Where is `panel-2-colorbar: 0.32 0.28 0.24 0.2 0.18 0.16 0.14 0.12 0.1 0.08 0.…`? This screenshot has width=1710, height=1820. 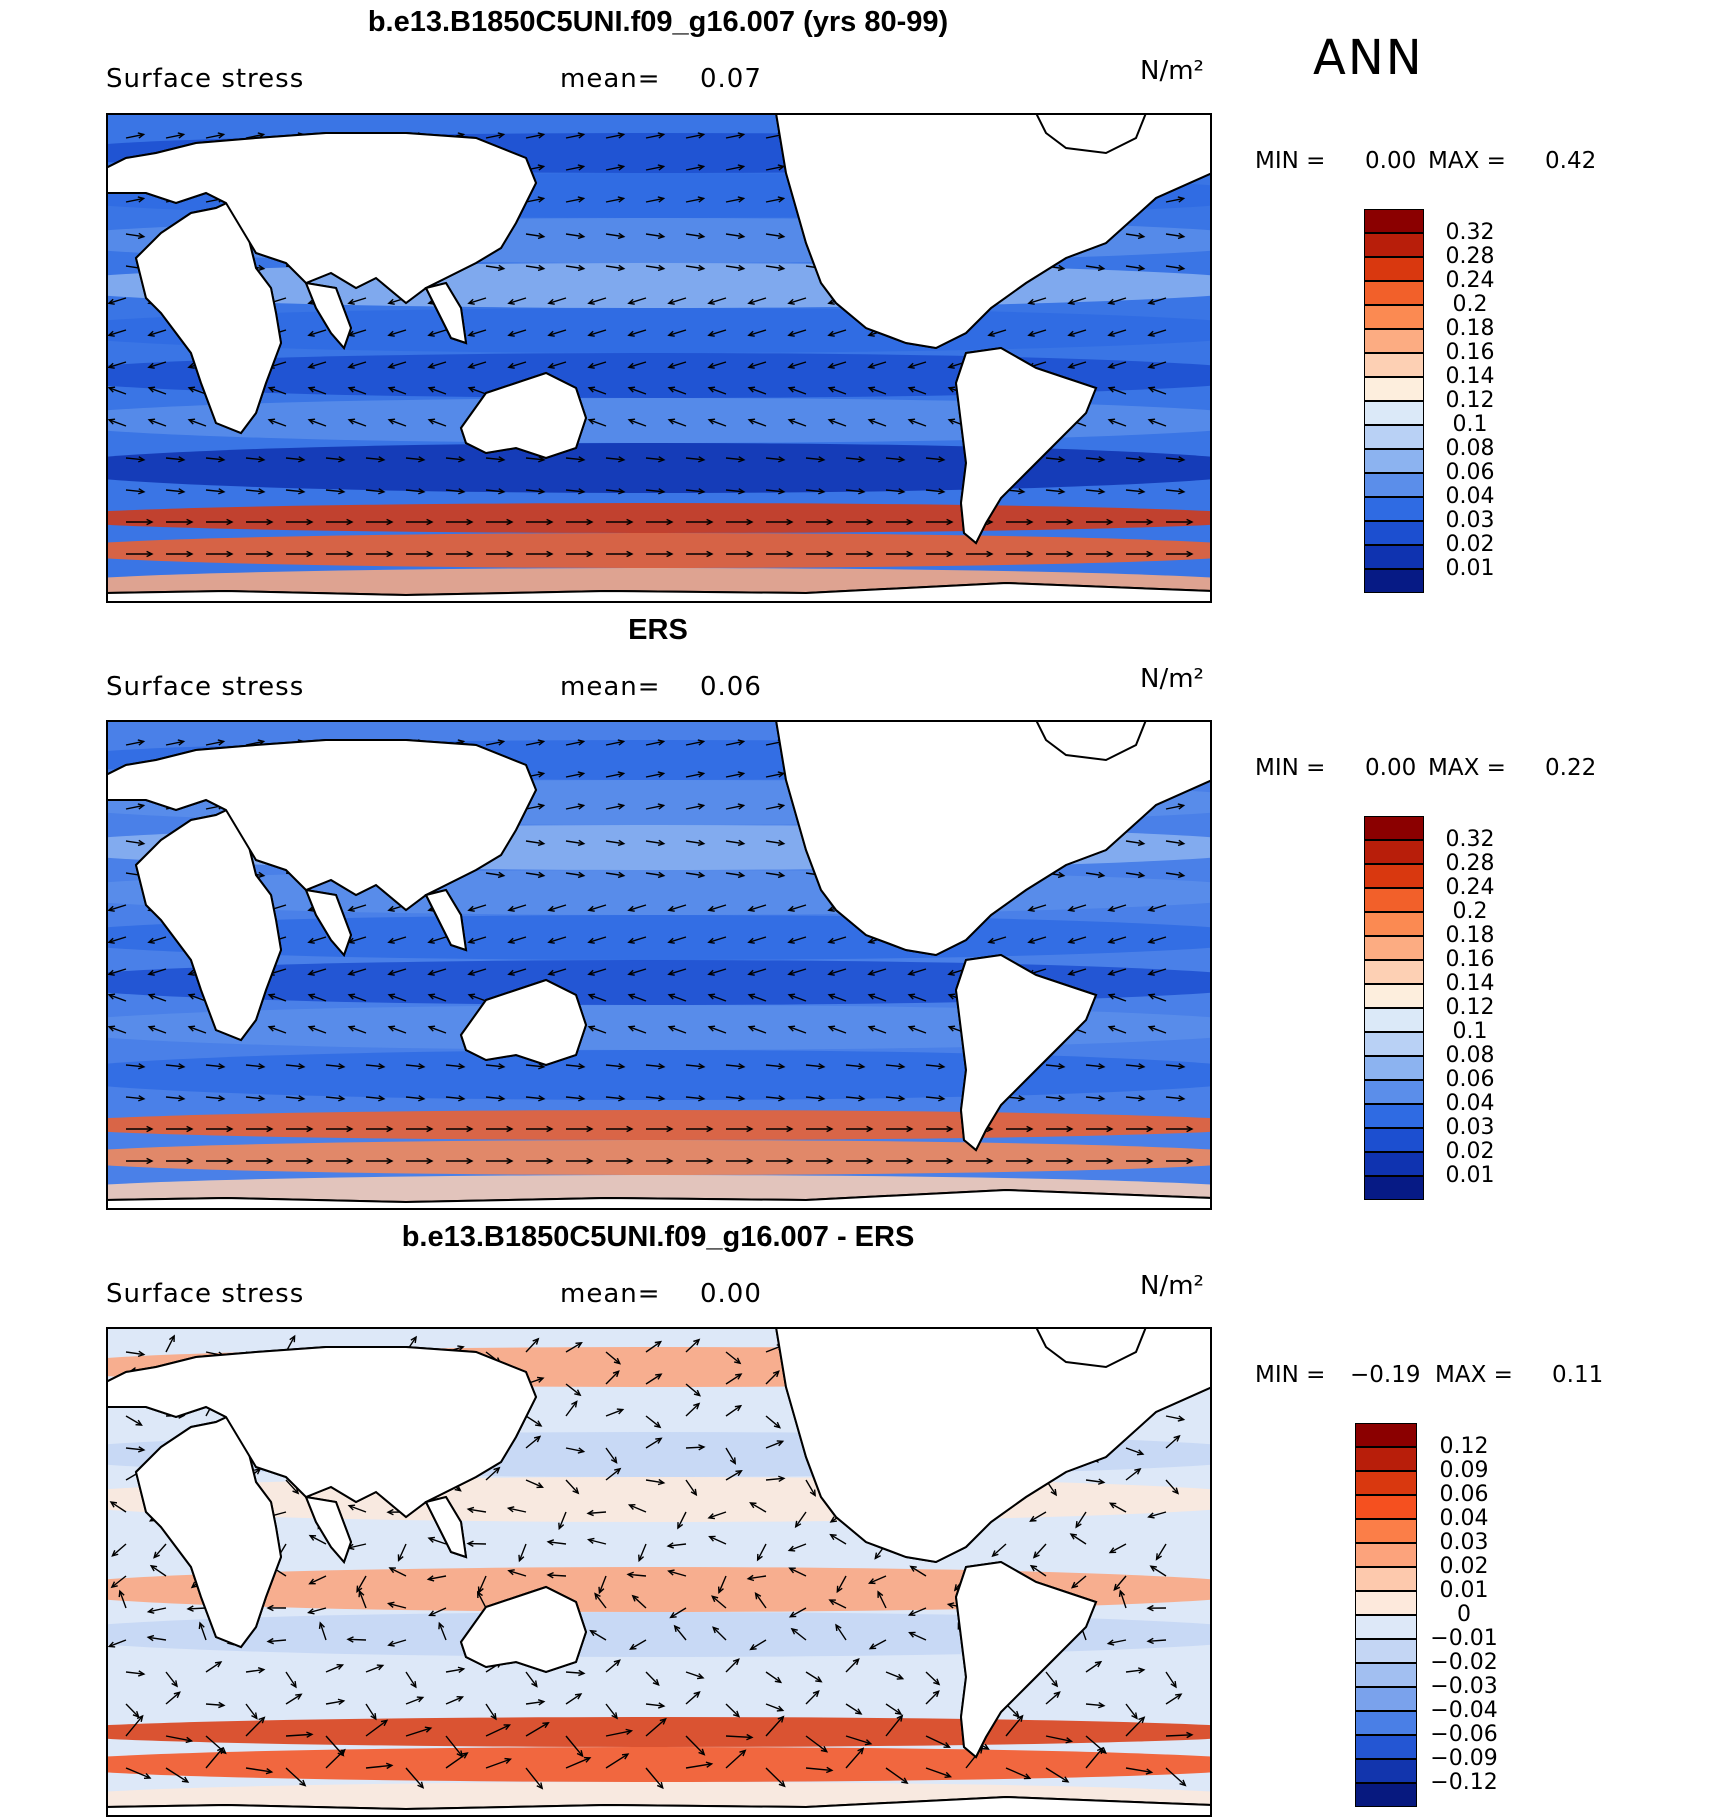 panel-2-colorbar: 0.32 0.28 0.24 0.2 0.18 0.16 0.14 0.12 0.1 0.08 0.… is located at coordinates (1454, 1008).